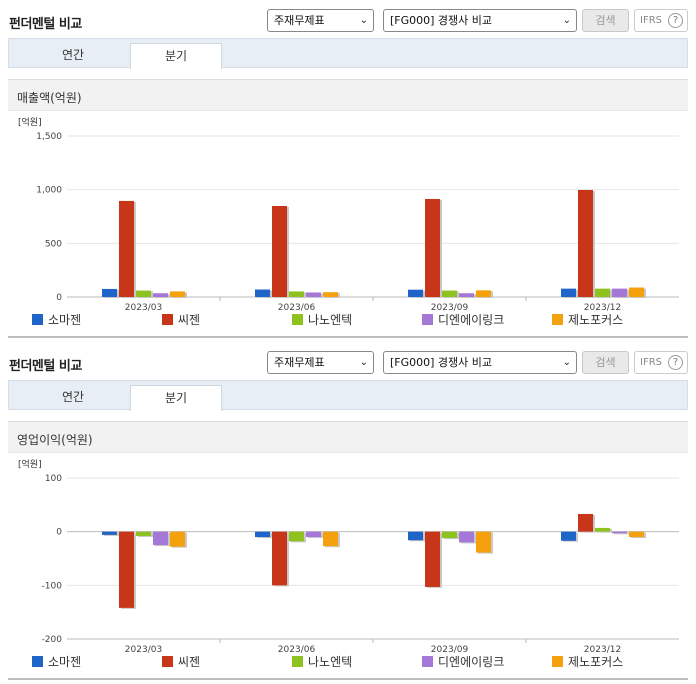 The height and width of the screenshot is (684, 696). Describe the element at coordinates (55, 440) in the screenshot. I see `metric-title: 영업이익(억원)` at that location.